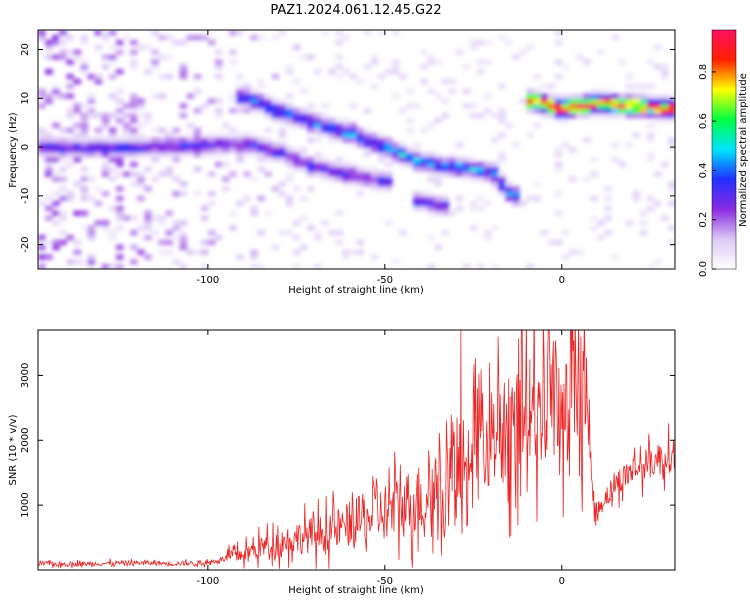 The image size is (750, 600). I want to click on colorbar-tick-label: 0.2, so click(703, 220).